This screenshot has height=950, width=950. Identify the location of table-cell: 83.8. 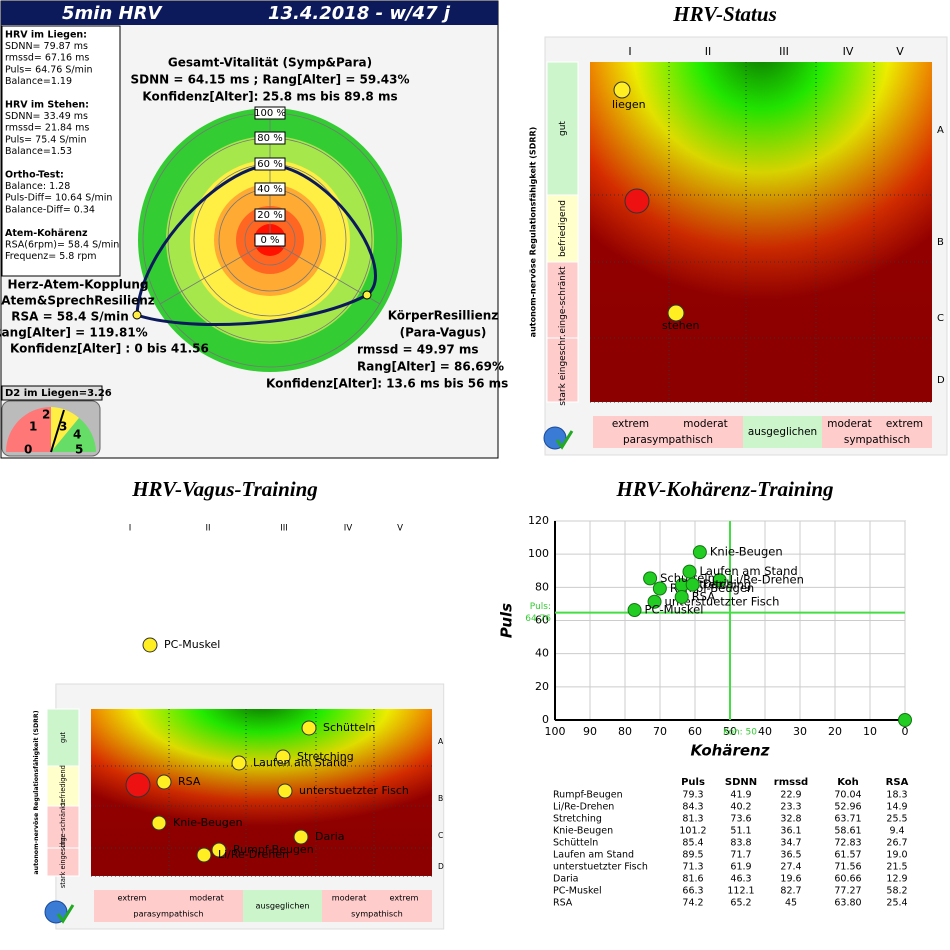
(740, 843).